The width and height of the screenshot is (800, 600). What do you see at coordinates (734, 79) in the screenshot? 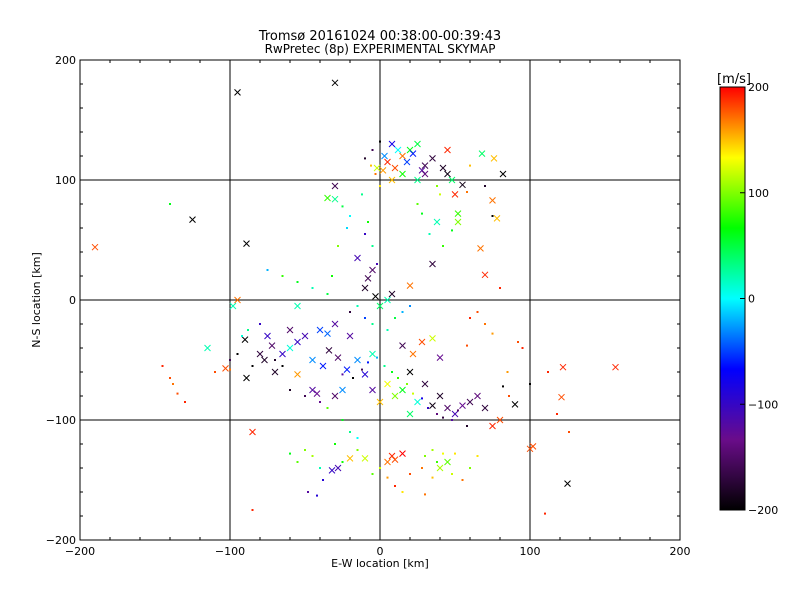
I see `colorbar-label: [m/s]` at bounding box center [734, 79].